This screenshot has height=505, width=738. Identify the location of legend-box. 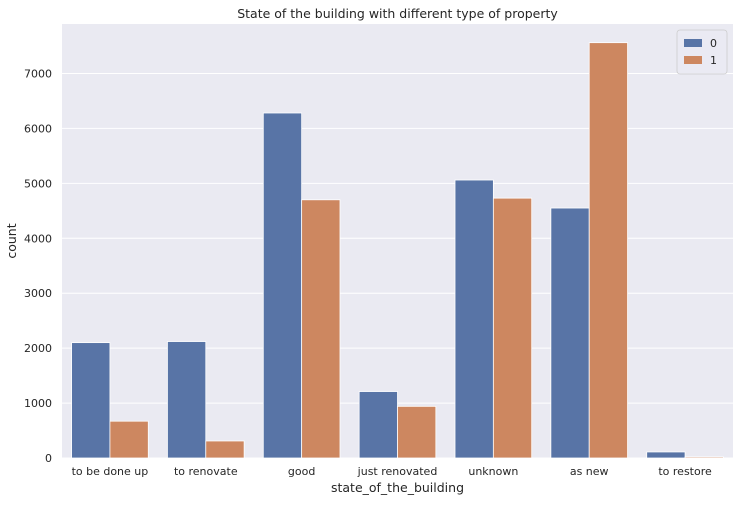
(702, 52).